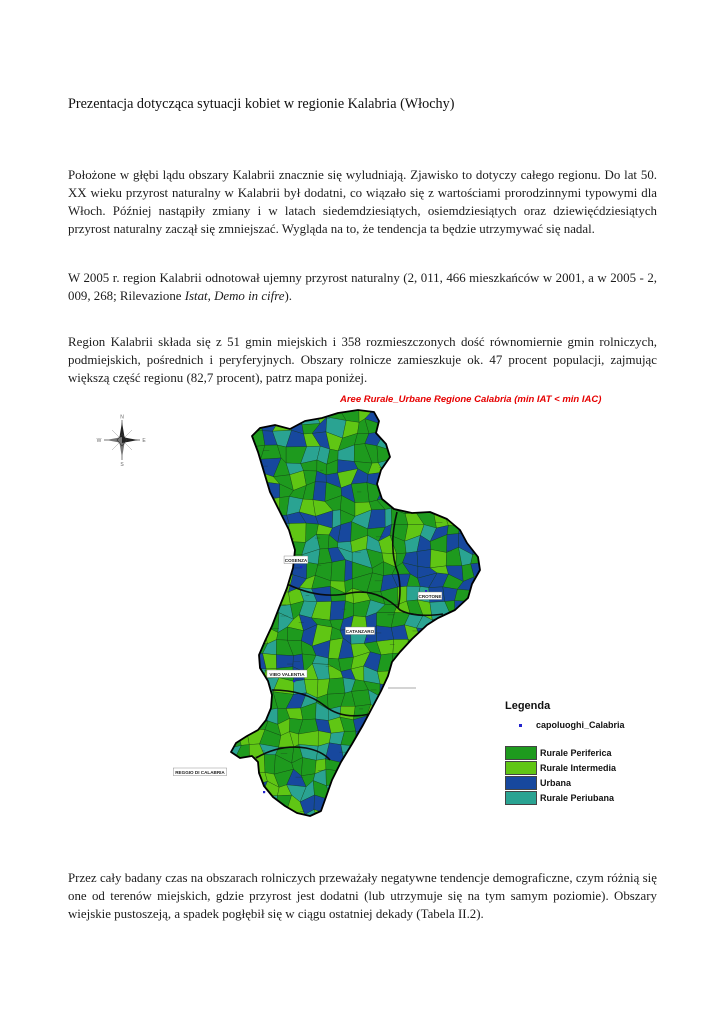 The width and height of the screenshot is (724, 1024). Describe the element at coordinates (580, 725) in the screenshot. I see `legend-point-label: capoluoghi_Calabria` at that location.